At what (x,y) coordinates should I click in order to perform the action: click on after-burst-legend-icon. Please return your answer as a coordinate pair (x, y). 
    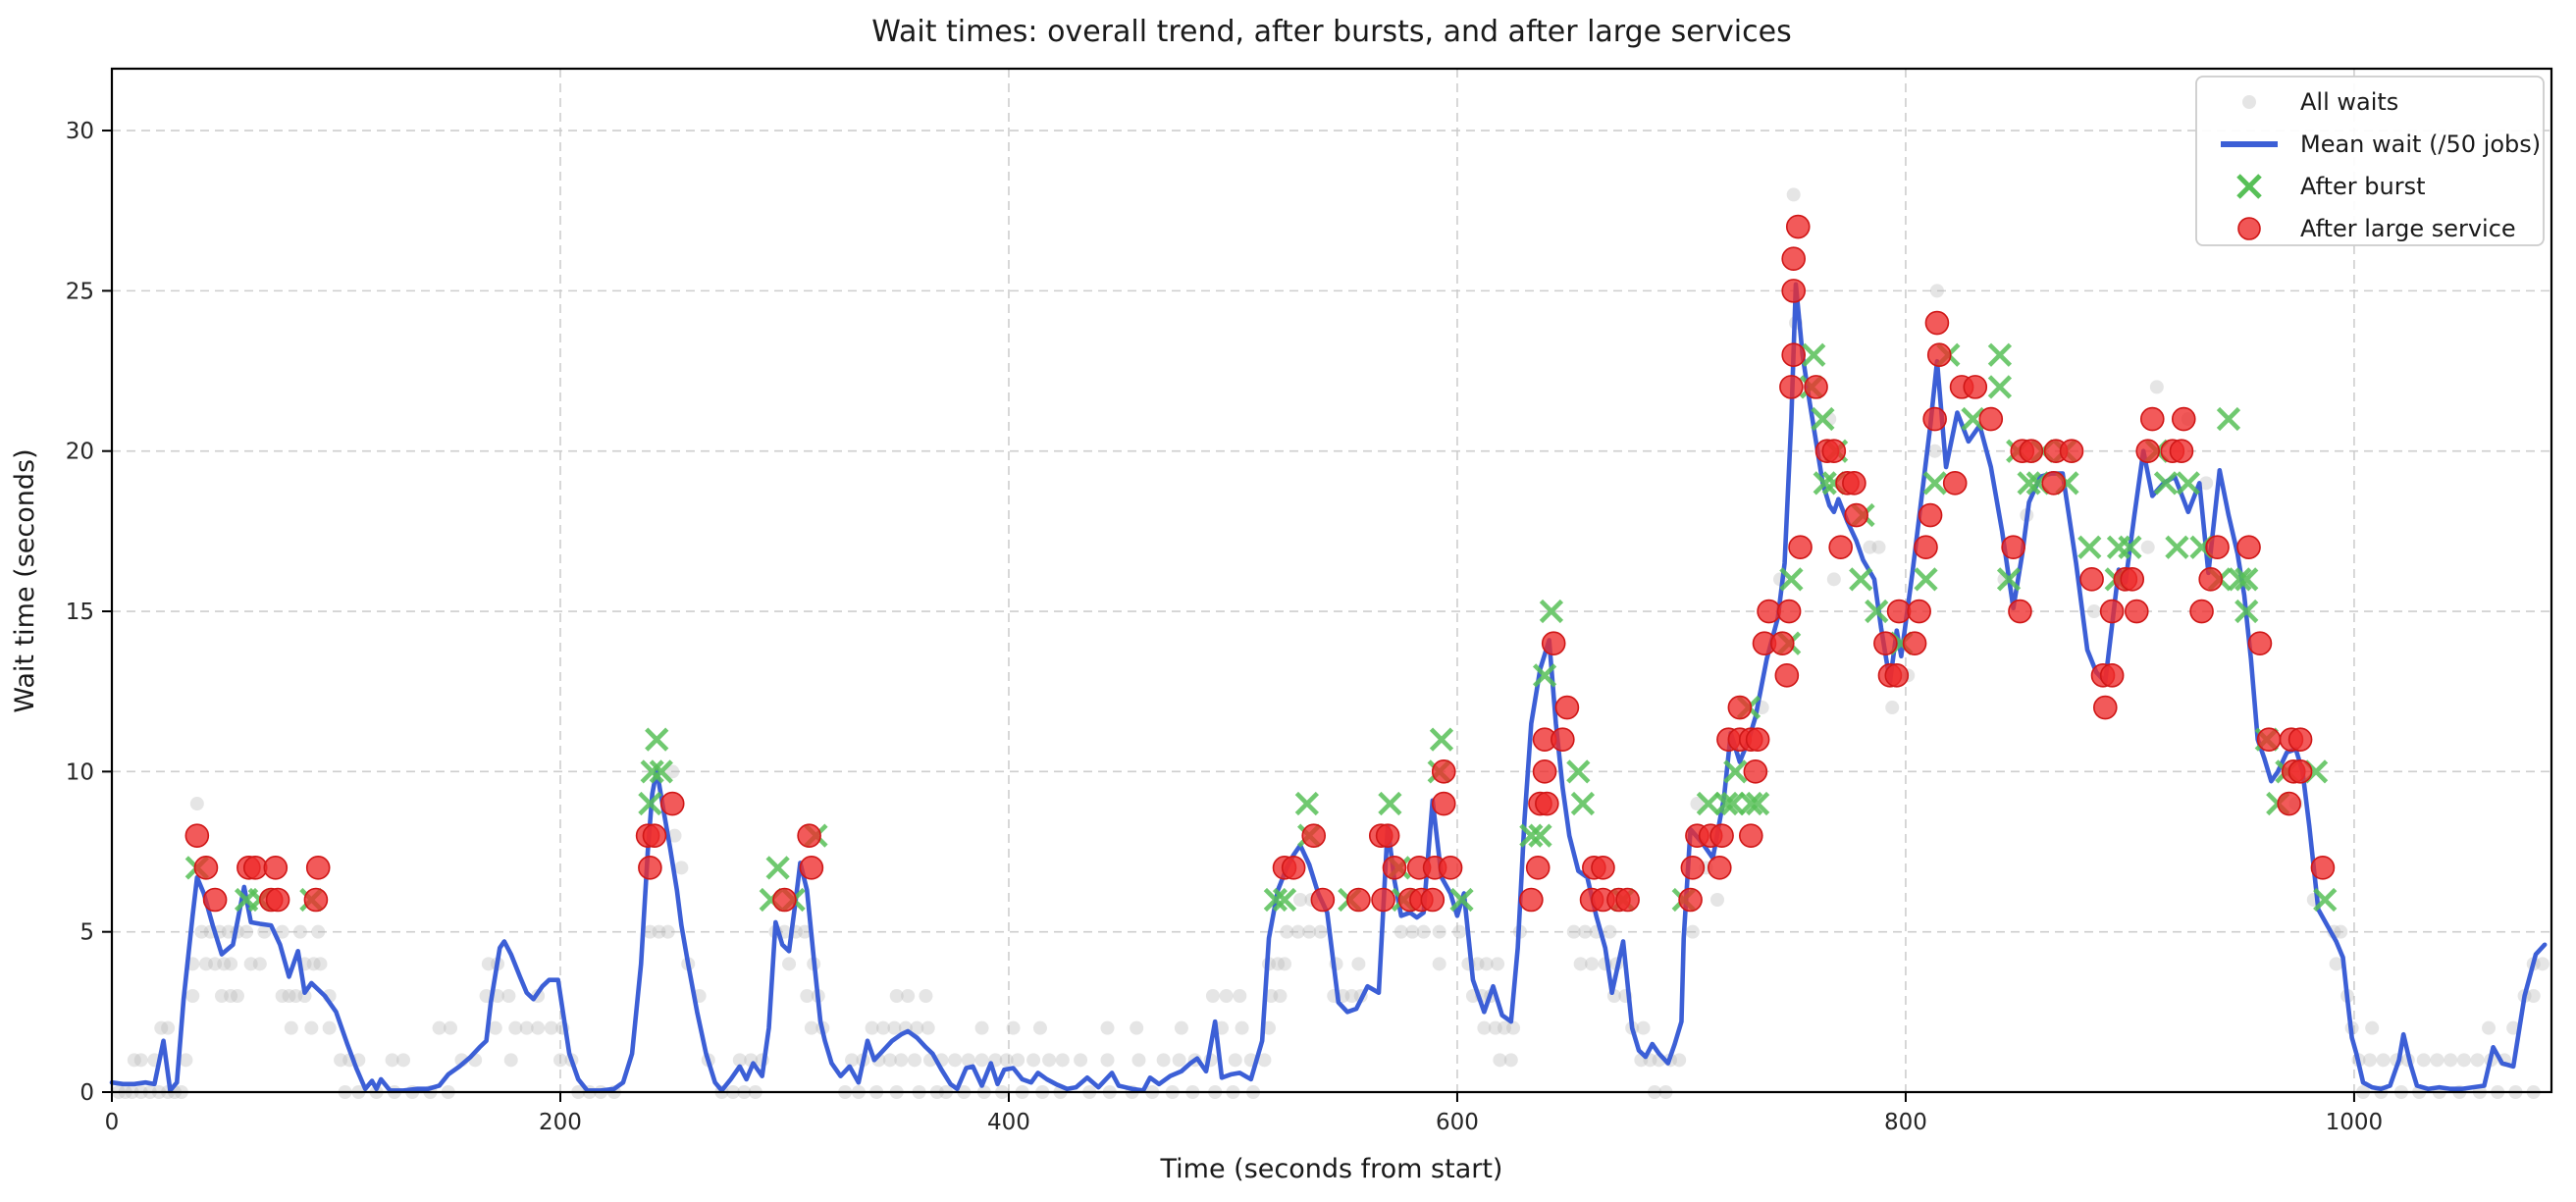
    Looking at the image, I should click on (2249, 186).